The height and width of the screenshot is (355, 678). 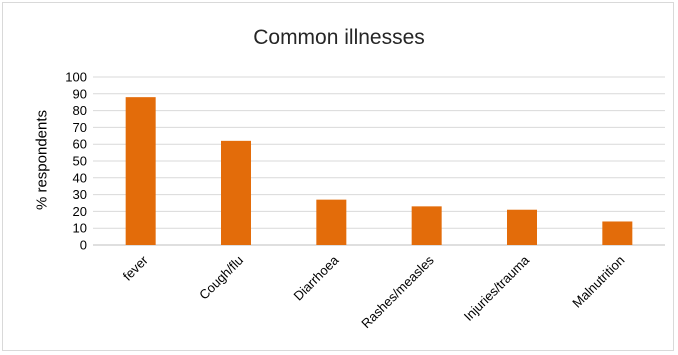 I want to click on y-tick-label: 30, so click(x=80, y=194).